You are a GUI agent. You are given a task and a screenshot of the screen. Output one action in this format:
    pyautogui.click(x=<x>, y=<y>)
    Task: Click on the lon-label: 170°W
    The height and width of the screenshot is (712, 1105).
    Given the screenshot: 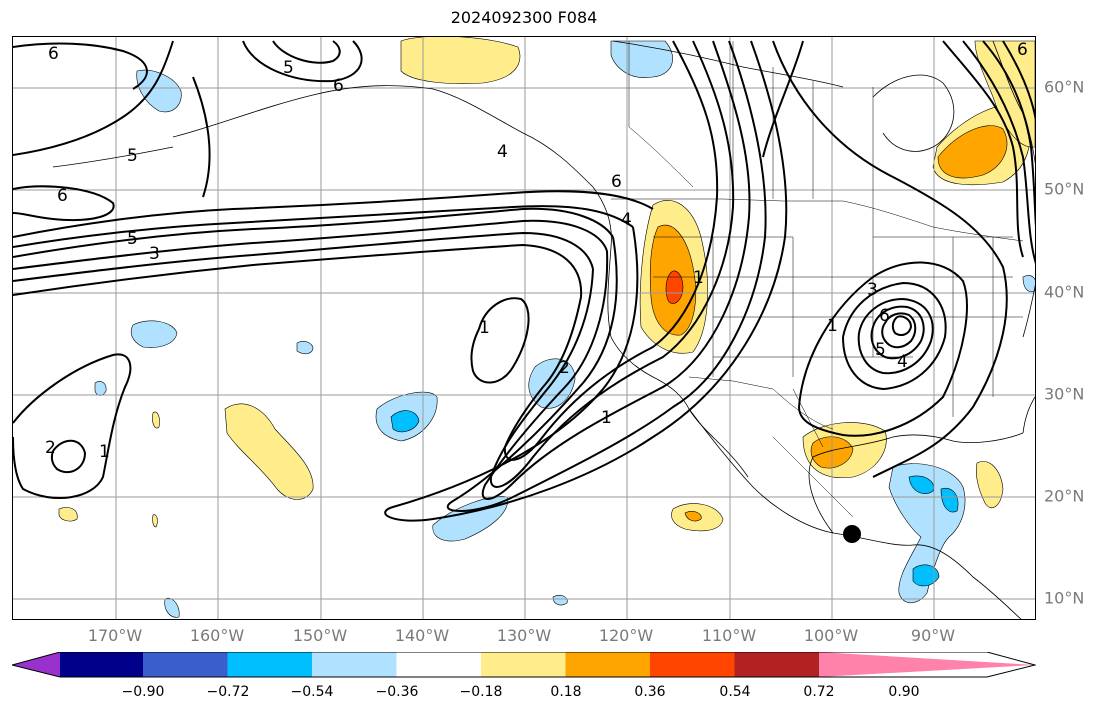 What is the action you would take?
    pyautogui.click(x=115, y=635)
    